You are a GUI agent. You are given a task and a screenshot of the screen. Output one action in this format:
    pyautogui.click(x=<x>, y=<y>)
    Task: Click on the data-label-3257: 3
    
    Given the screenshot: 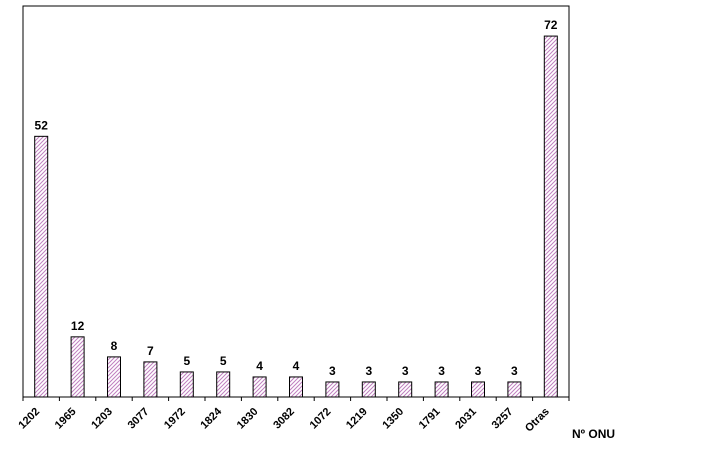 What is the action you would take?
    pyautogui.click(x=514, y=371)
    